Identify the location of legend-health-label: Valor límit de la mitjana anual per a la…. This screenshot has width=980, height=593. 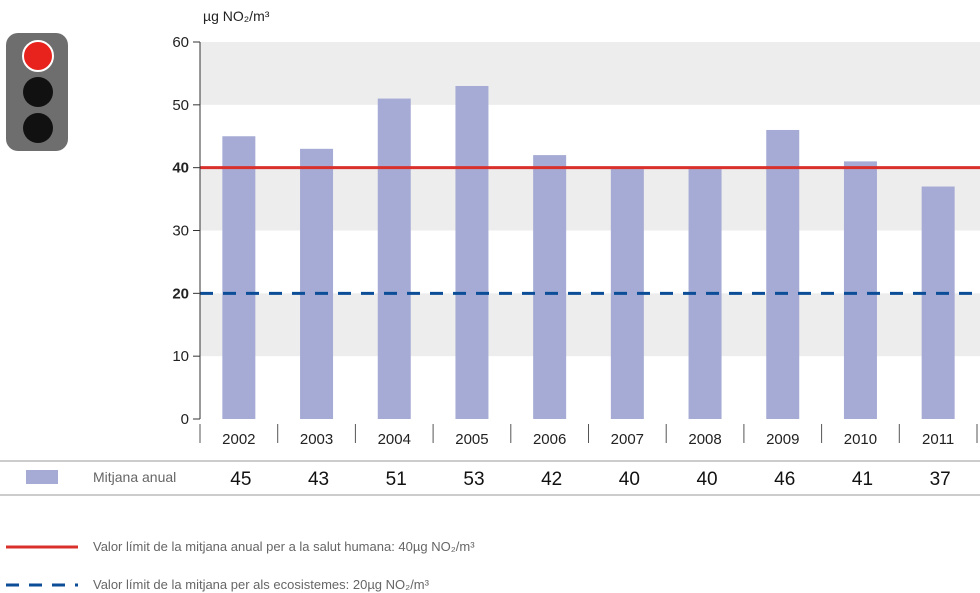
(284, 546).